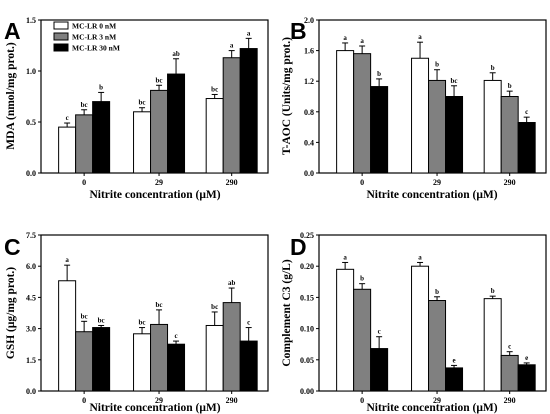 The image size is (550, 414). What do you see at coordinates (307, 266) in the screenshot?
I see `y-tick-label: 0.20` at bounding box center [307, 266].